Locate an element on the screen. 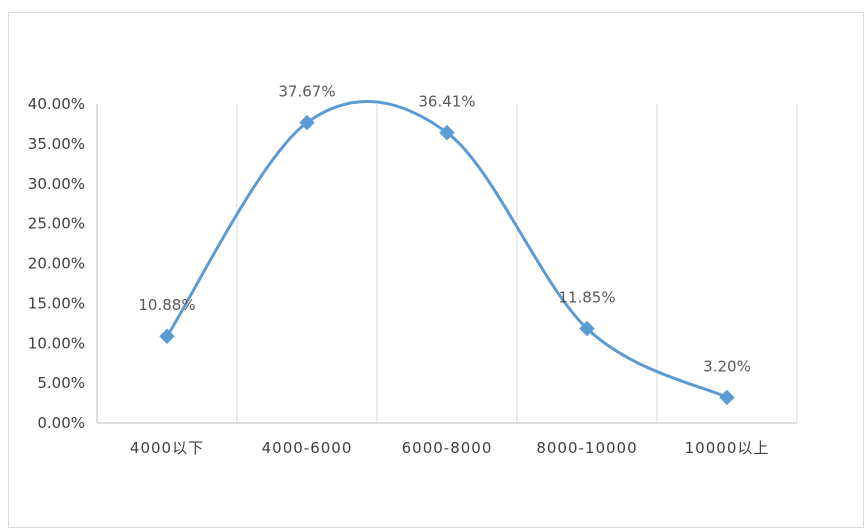 This screenshot has width=867, height=530. data-label: 11.85% is located at coordinates (586, 297).